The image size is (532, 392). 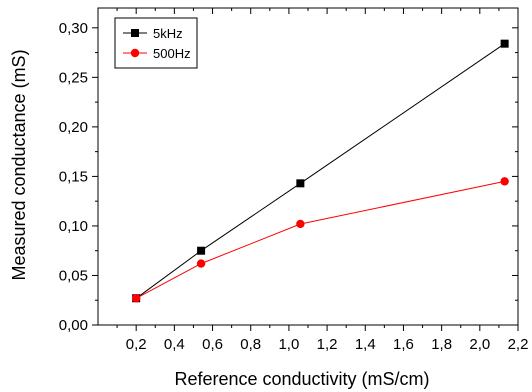 I want to click on x-tick-label: 0,4, so click(x=174, y=344).